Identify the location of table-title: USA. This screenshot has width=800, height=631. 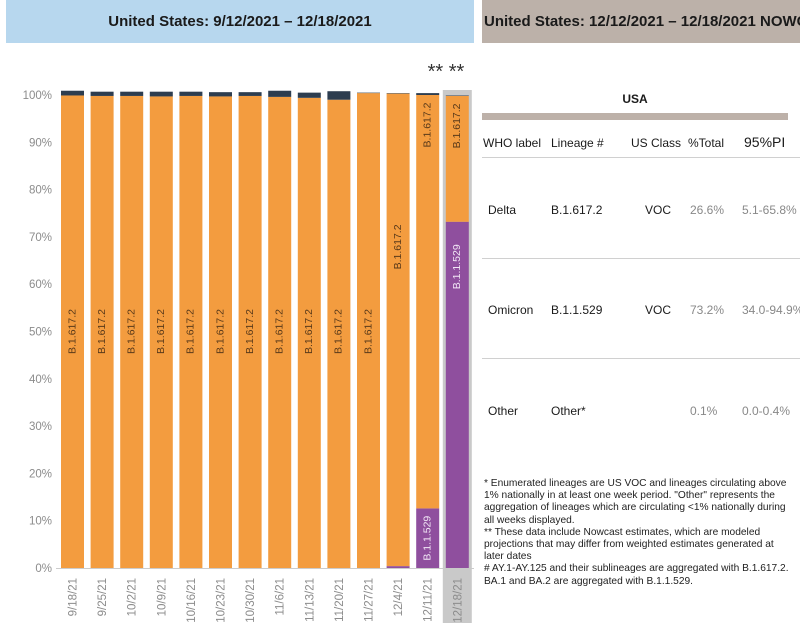
(635, 99).